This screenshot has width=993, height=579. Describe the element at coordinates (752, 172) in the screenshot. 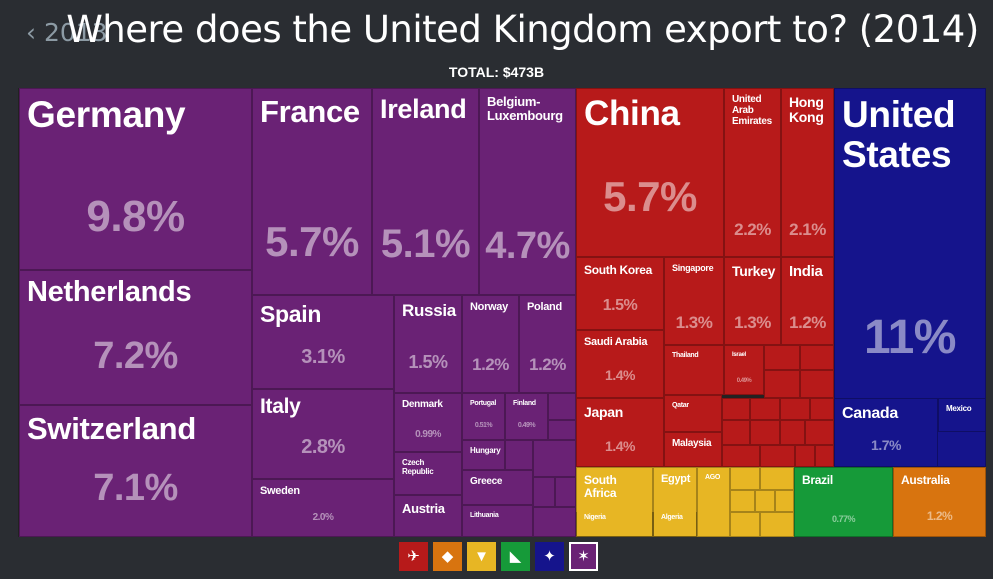

I see `treemap-cell-united-arab-emirates: United Arab Emirates 2.2%` at that location.